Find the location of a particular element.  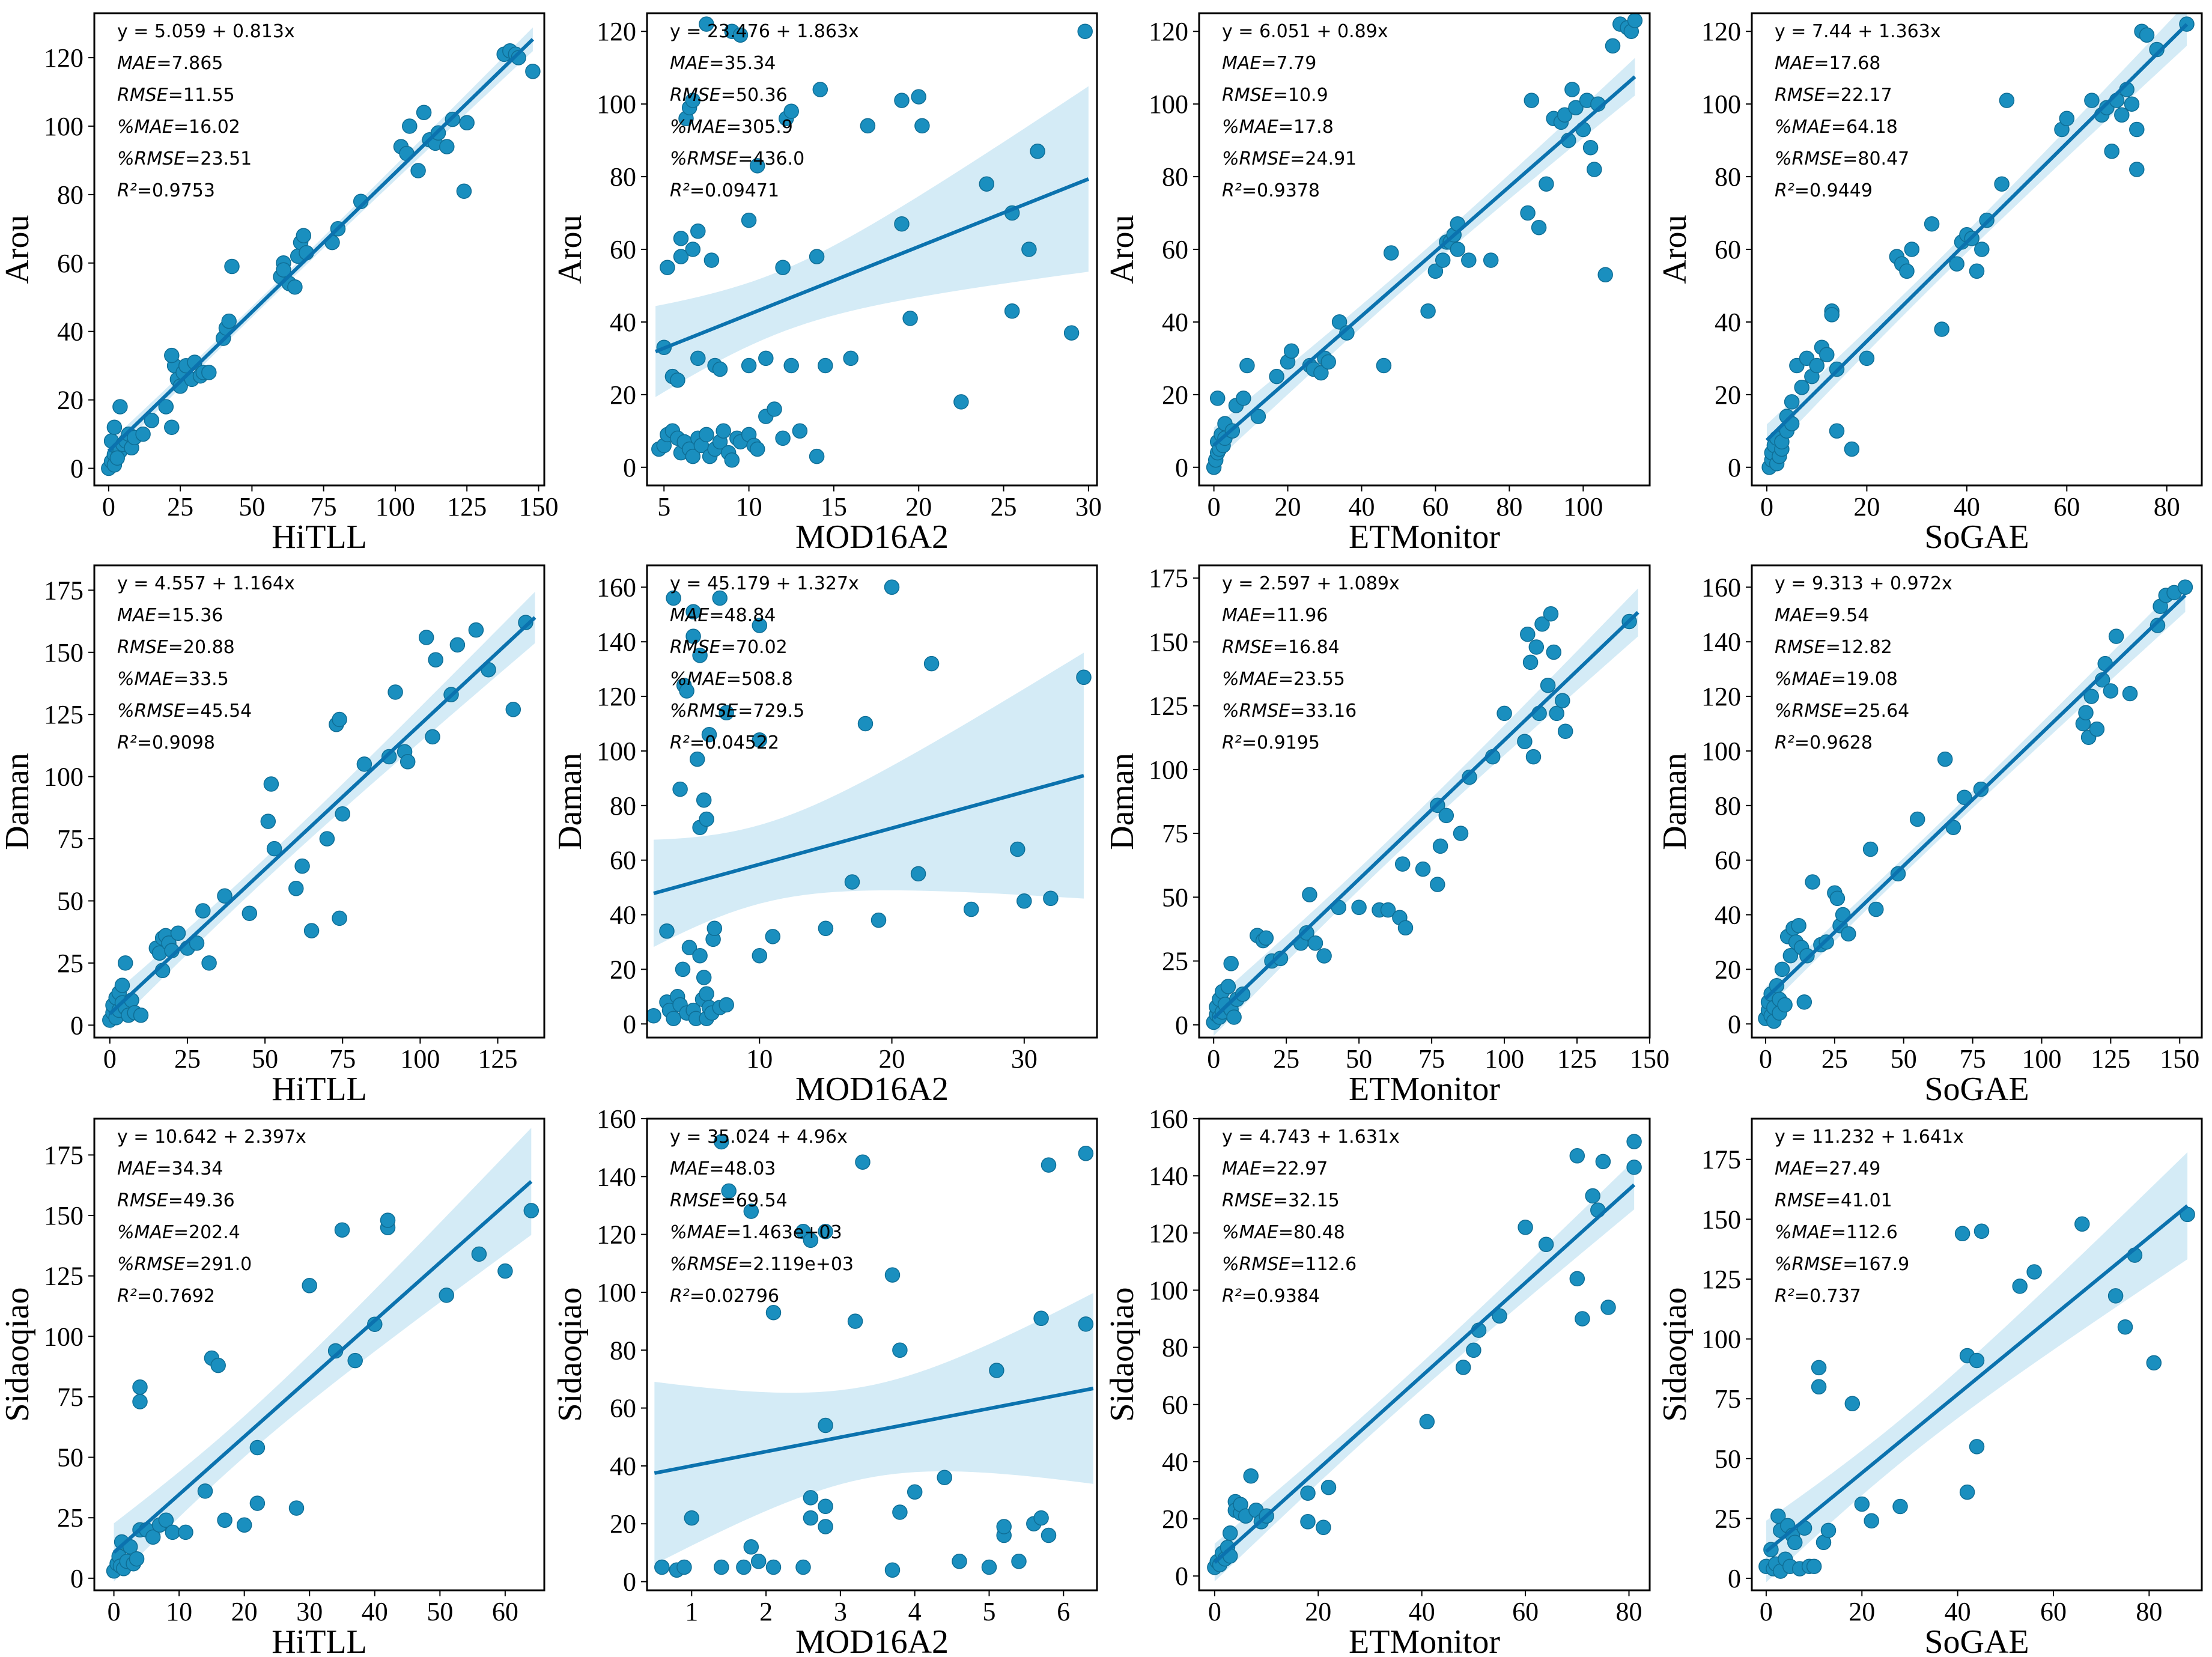

y-tick-label: 175 is located at coordinates (64, 590).